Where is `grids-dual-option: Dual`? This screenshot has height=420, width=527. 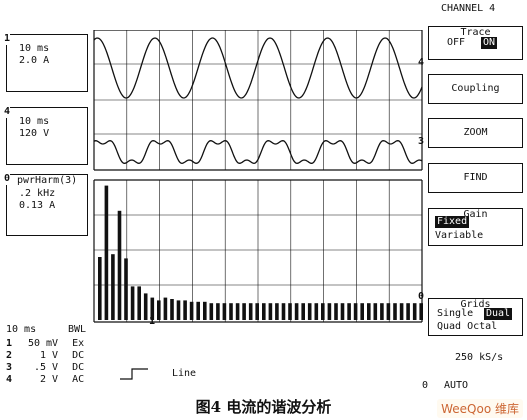
grids-dual-option: Dual is located at coordinates (498, 314).